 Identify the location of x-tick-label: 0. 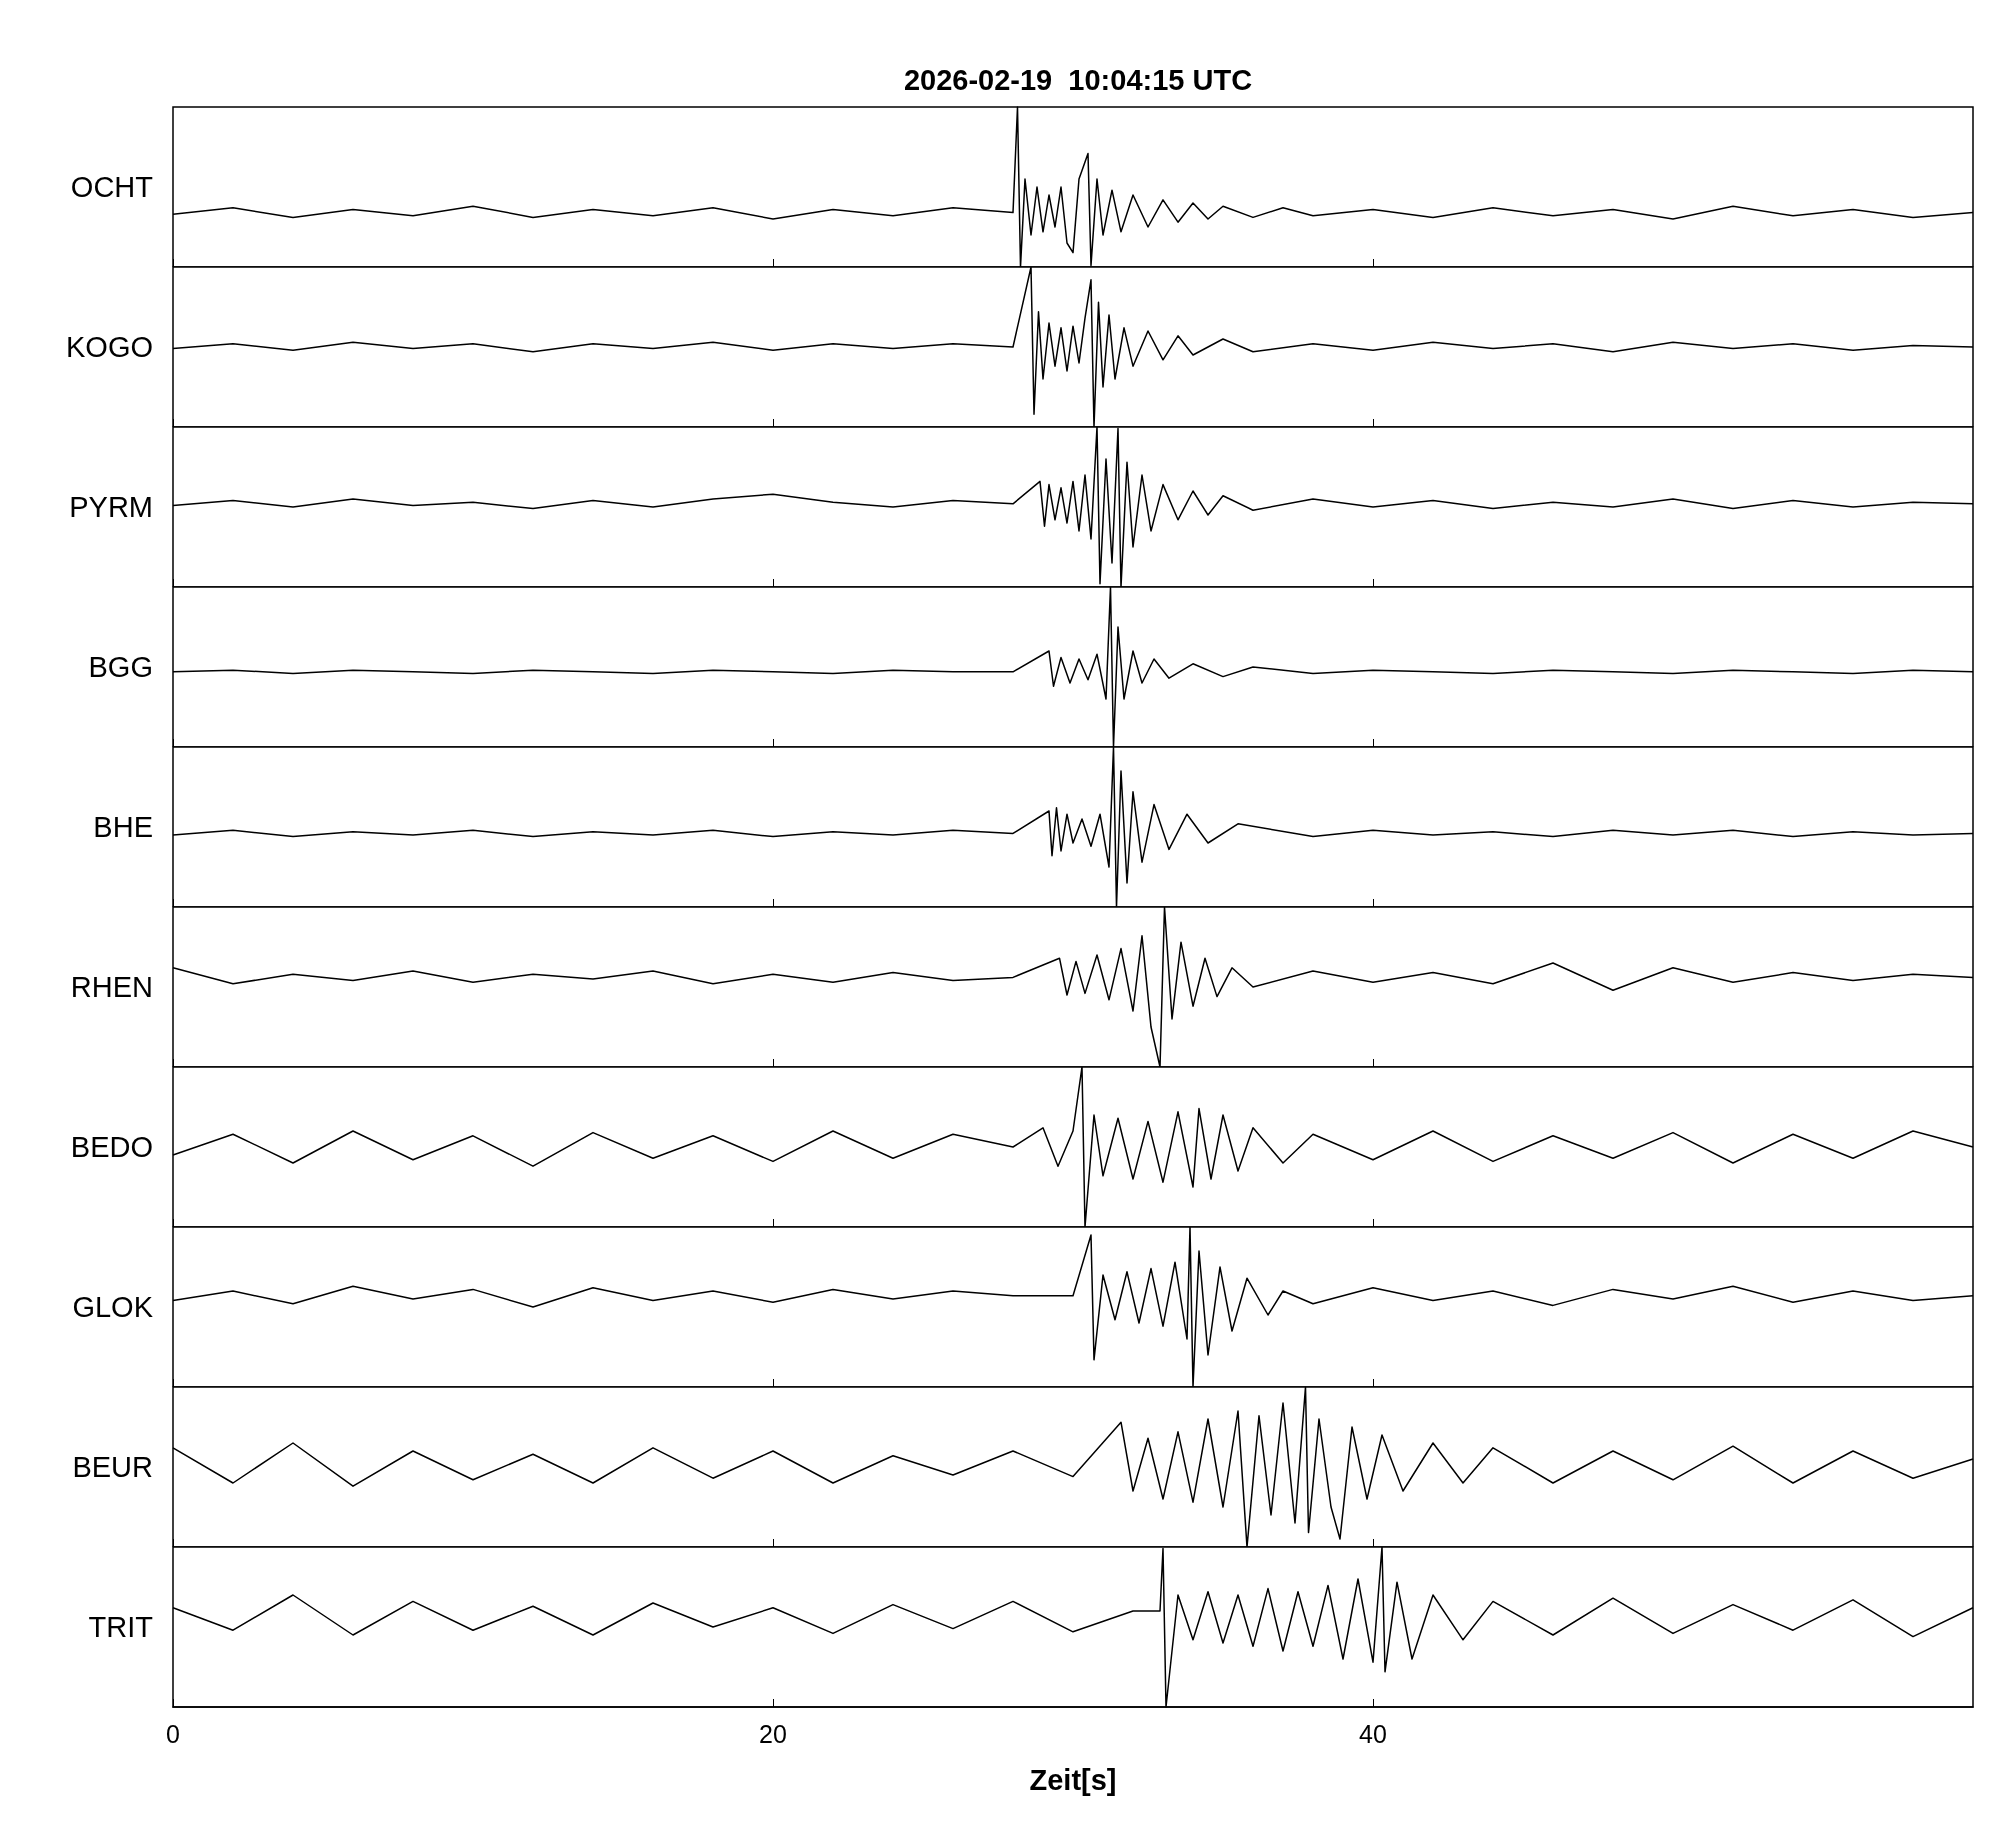
(173, 1733).